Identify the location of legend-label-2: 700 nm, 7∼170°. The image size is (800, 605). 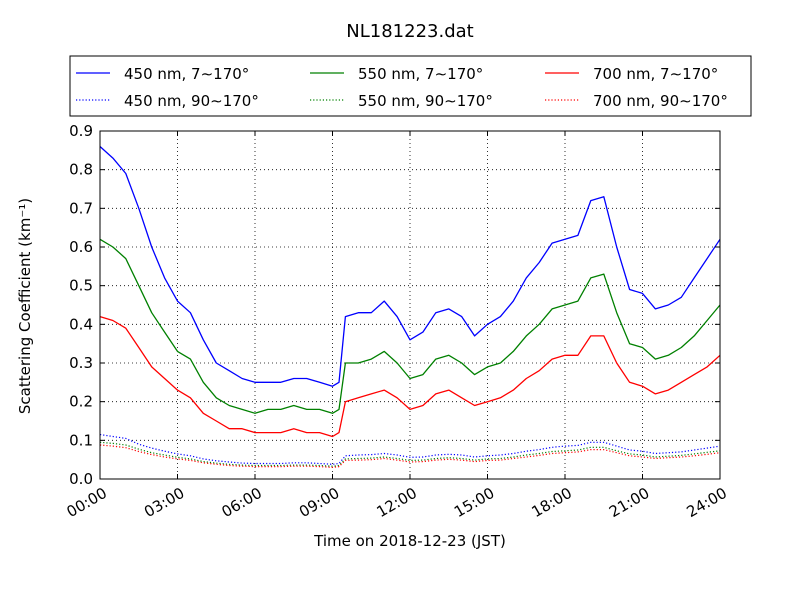
(655, 74).